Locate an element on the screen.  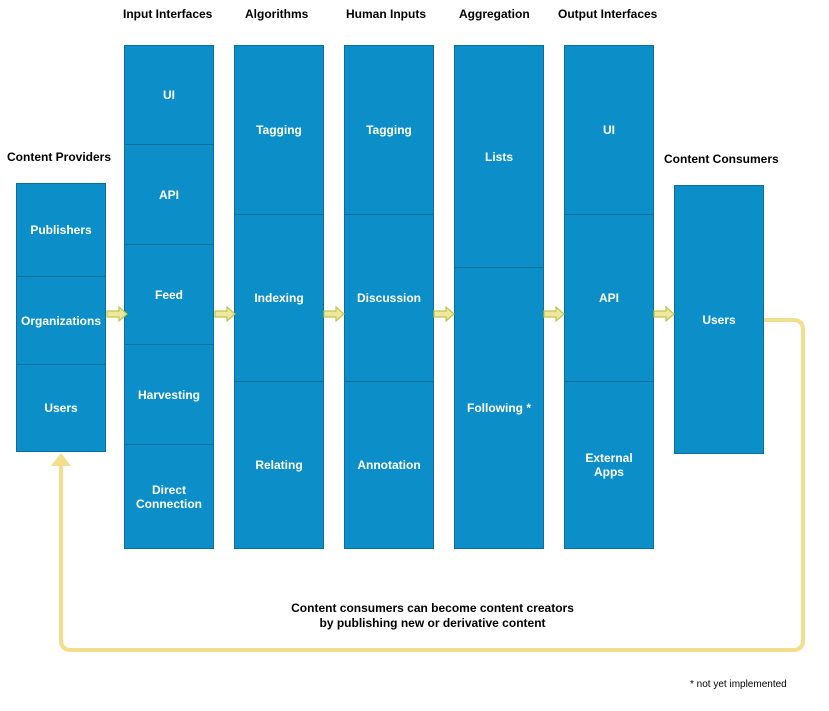
heading-input-interfaces: Input Interfaces is located at coordinates (168, 14).